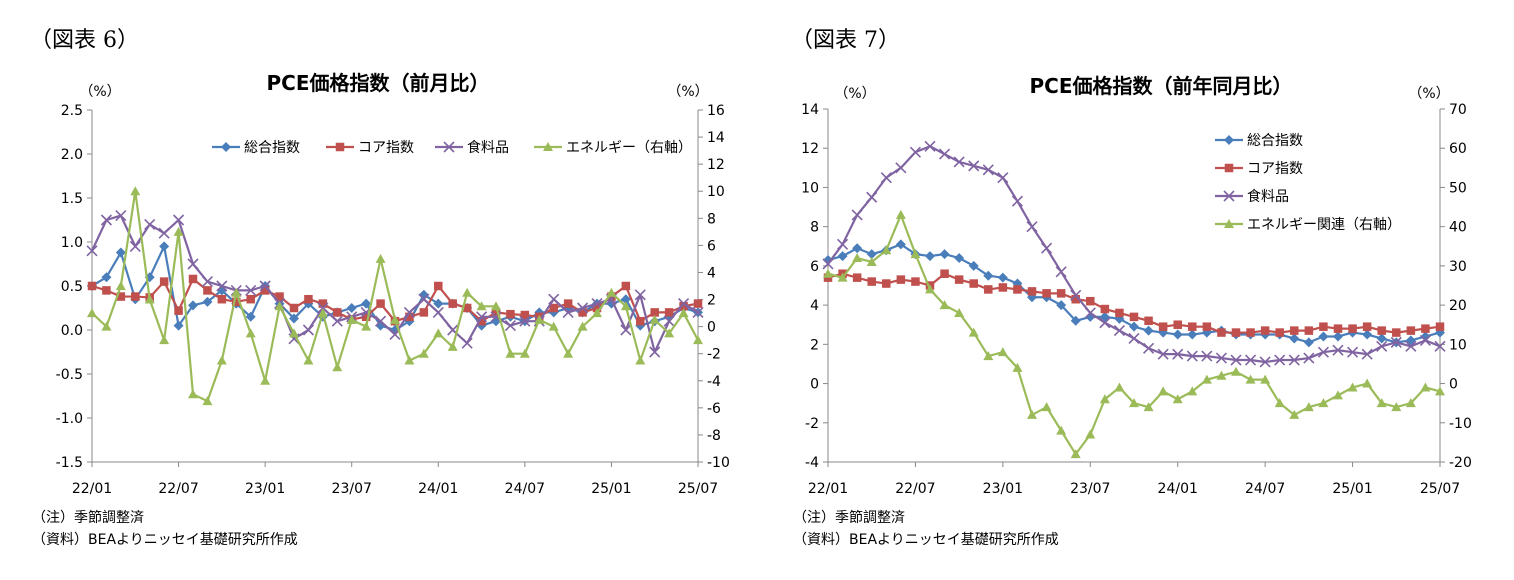 Image resolution: width=1514 pixels, height=580 pixels. What do you see at coordinates (72, 155) in the screenshot?
I see `left-axis-tick-label: 2.0` at bounding box center [72, 155].